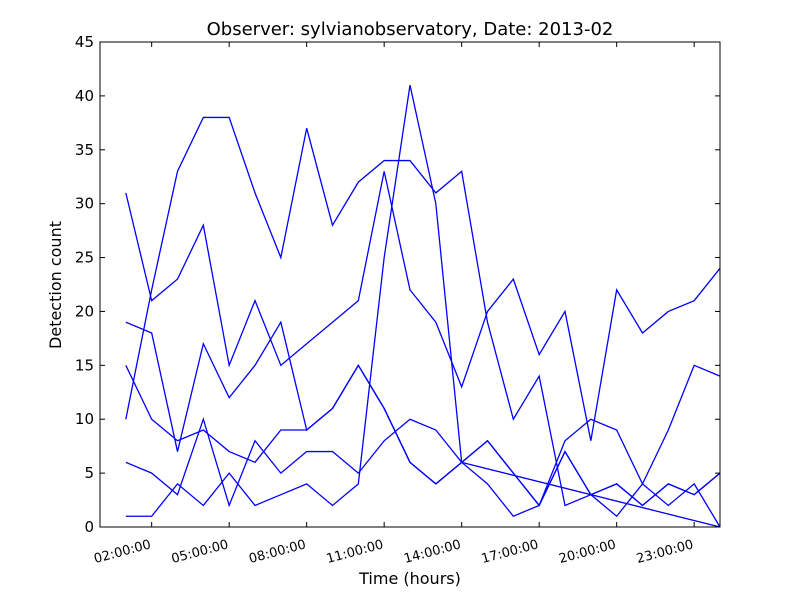 The image size is (800, 600). What do you see at coordinates (84, 96) in the screenshot?
I see `y-tick-label: 40` at bounding box center [84, 96].